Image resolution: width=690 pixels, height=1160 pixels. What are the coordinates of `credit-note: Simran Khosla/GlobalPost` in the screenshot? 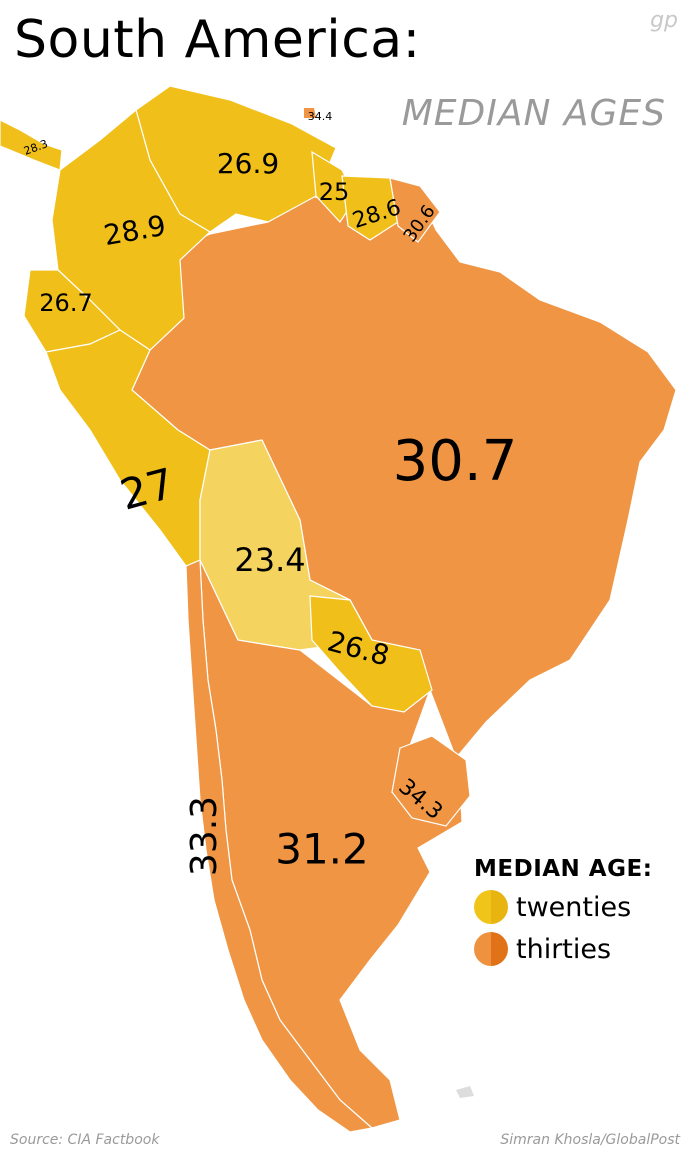 It's located at (590, 1140).